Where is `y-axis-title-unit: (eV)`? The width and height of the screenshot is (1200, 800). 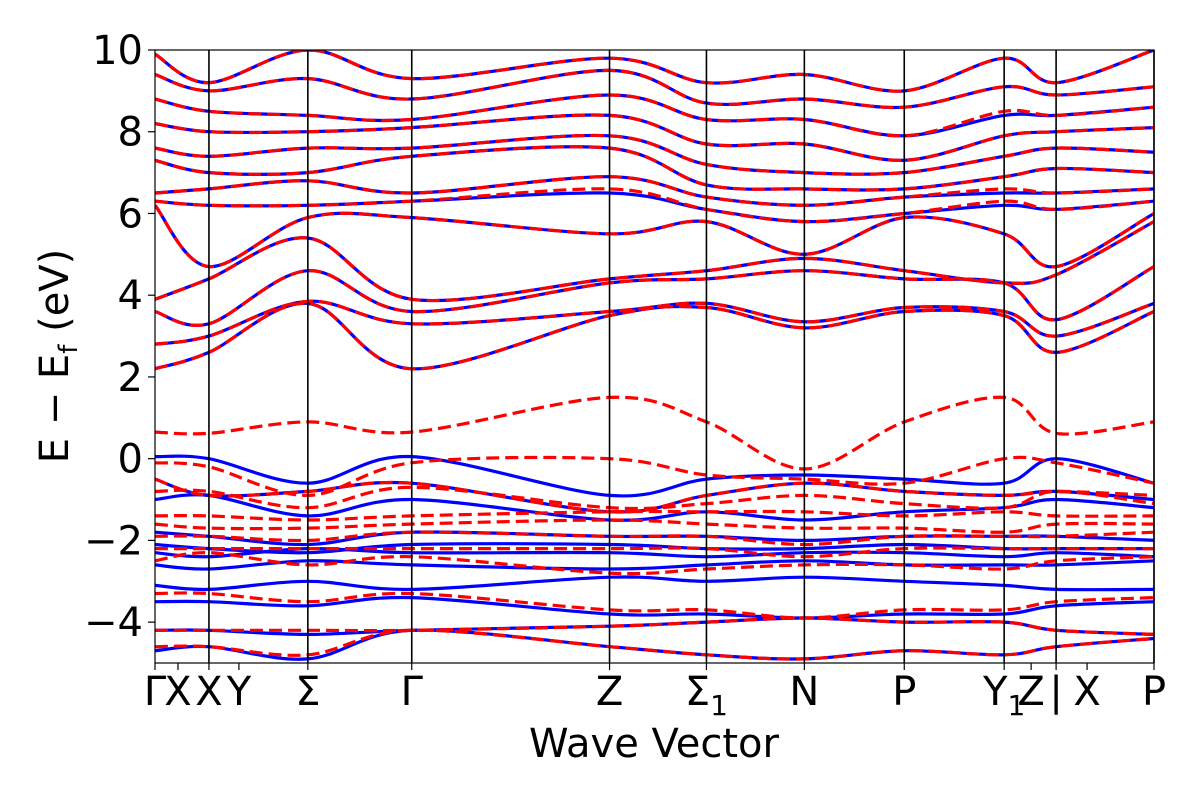
y-axis-title-unit: (eV) is located at coordinates (55, 297).